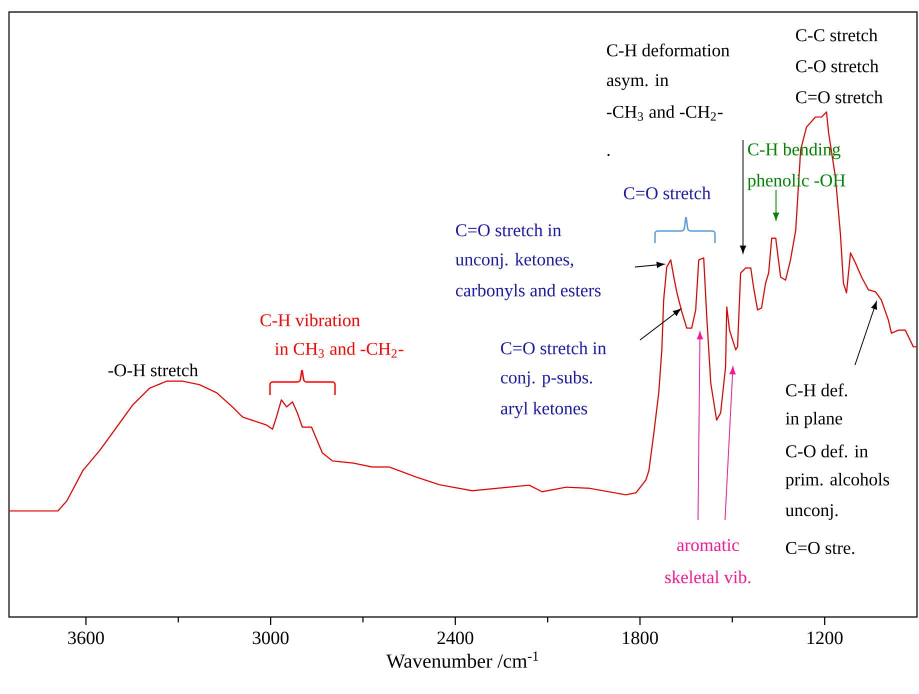 This screenshot has height=694, width=919. I want to click on annotation: C=O stretch, so click(667, 193).